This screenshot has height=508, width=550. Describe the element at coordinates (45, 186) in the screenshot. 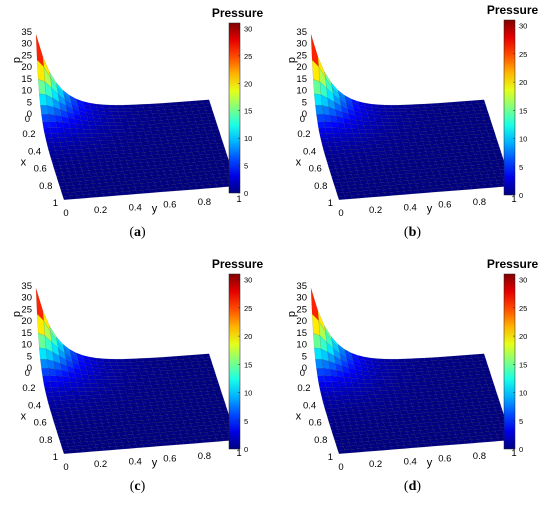

I see `x-tick-label: 0.8` at that location.